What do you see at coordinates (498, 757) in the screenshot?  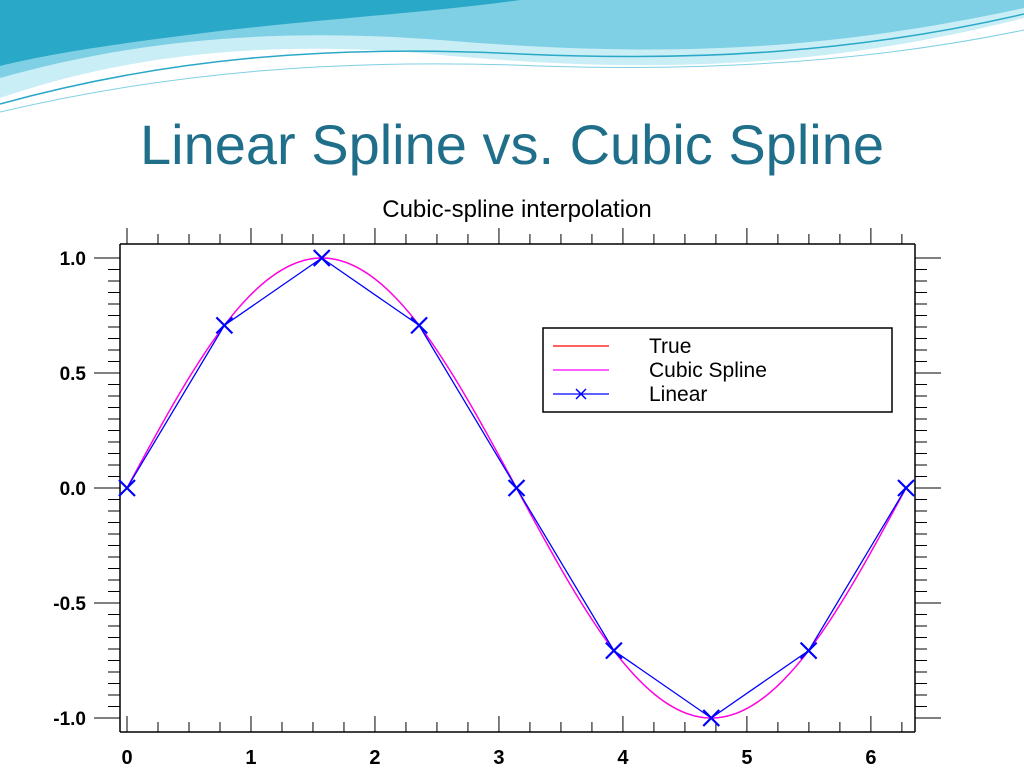 I see `x-tick-label: 3` at bounding box center [498, 757].